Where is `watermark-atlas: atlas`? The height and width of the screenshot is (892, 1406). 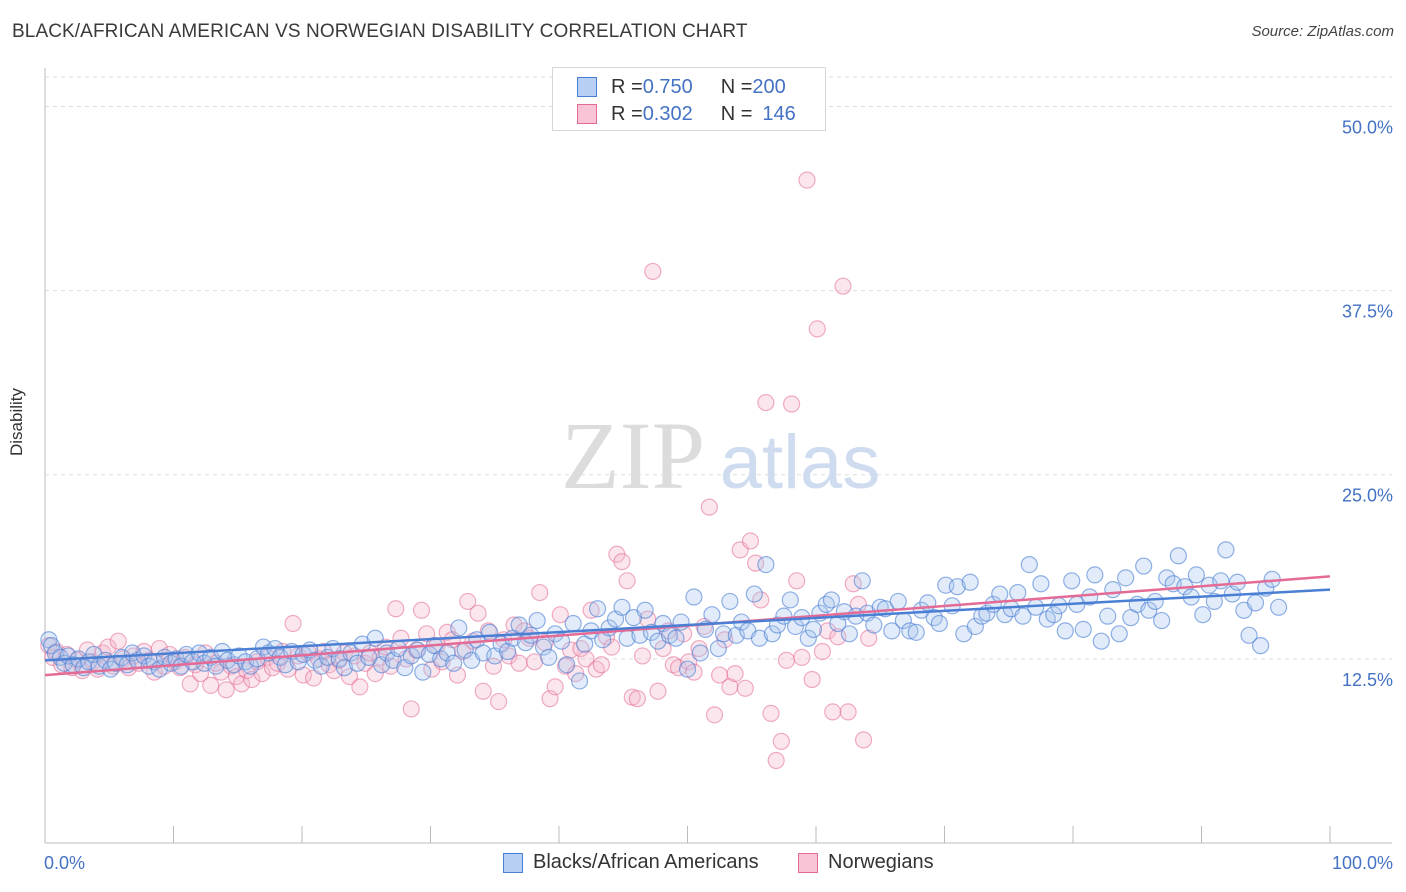 watermark-atlas: atlas is located at coordinates (800, 462).